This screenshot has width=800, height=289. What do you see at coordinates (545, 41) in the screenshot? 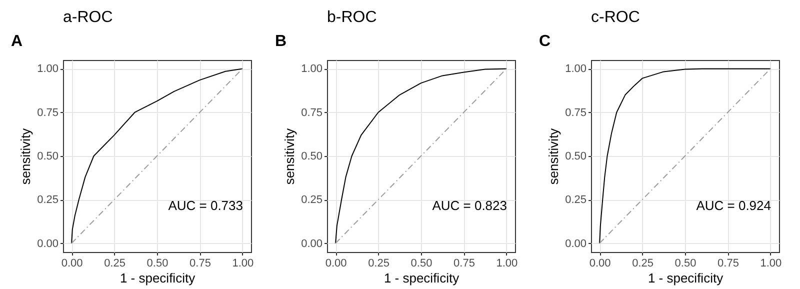
I see `text: C` at bounding box center [545, 41].